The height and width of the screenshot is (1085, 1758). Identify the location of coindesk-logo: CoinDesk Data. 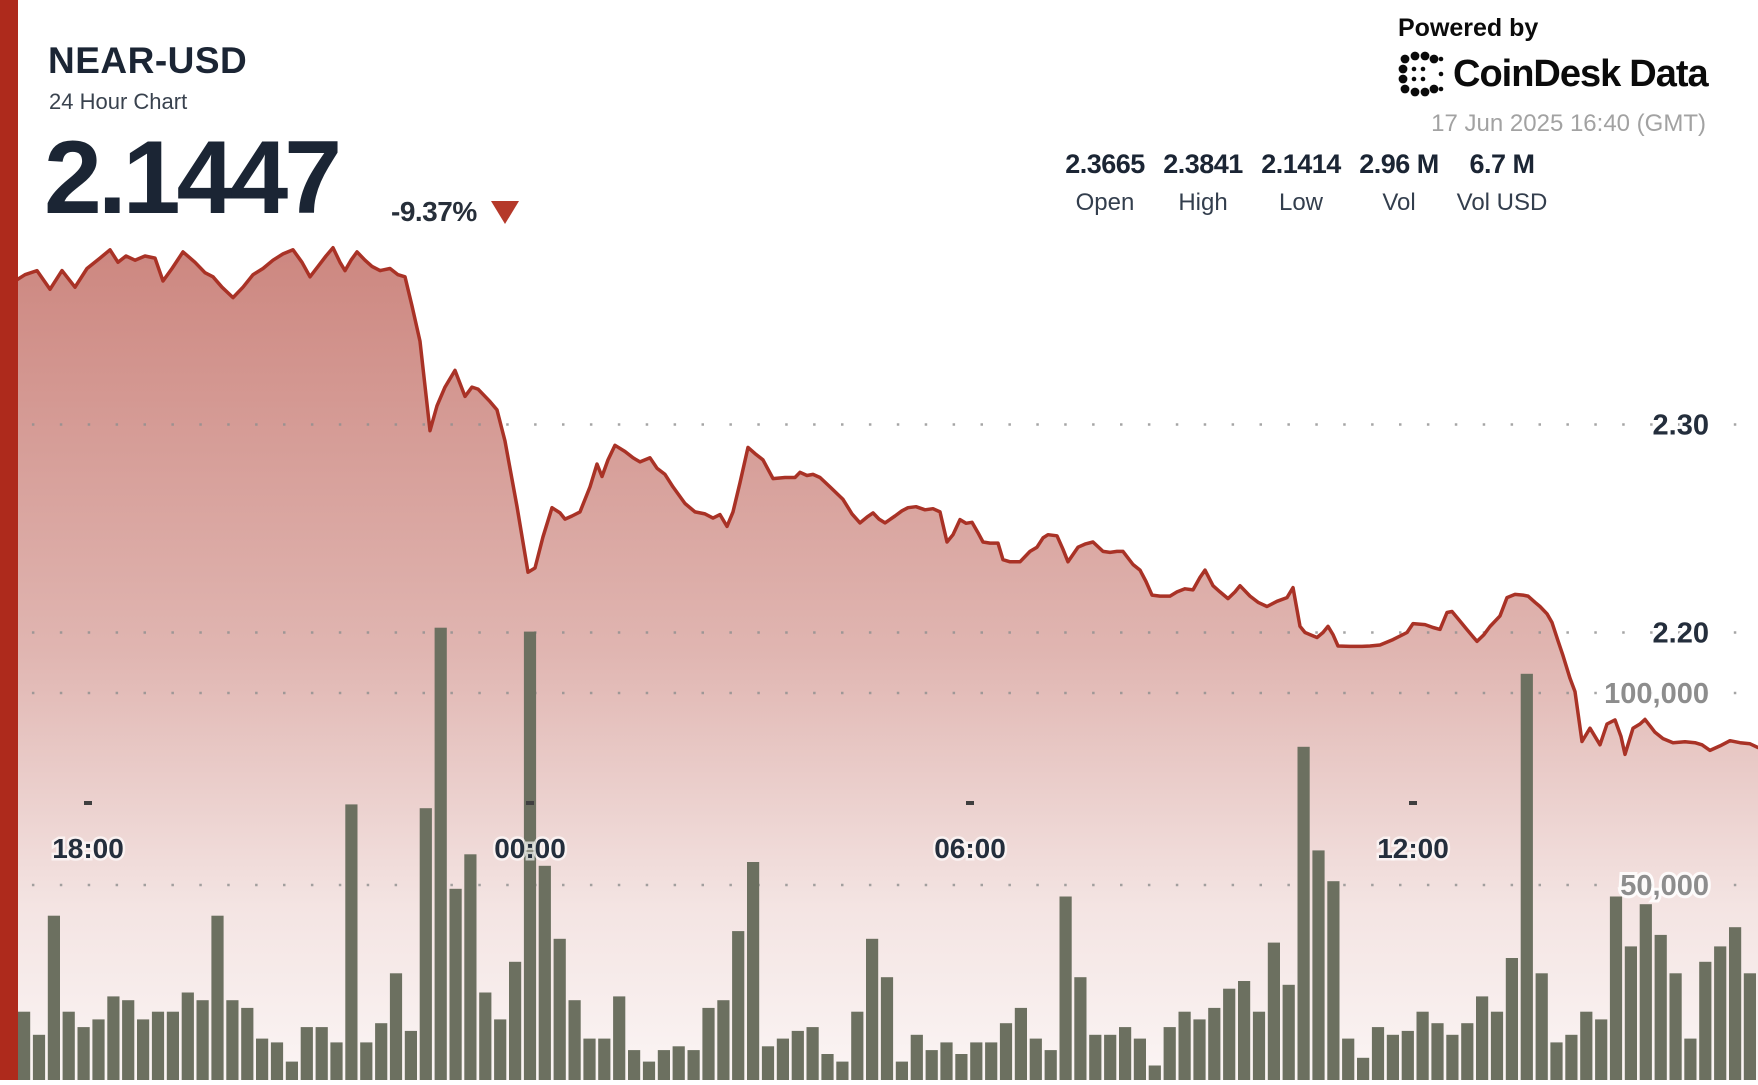
(1553, 74).